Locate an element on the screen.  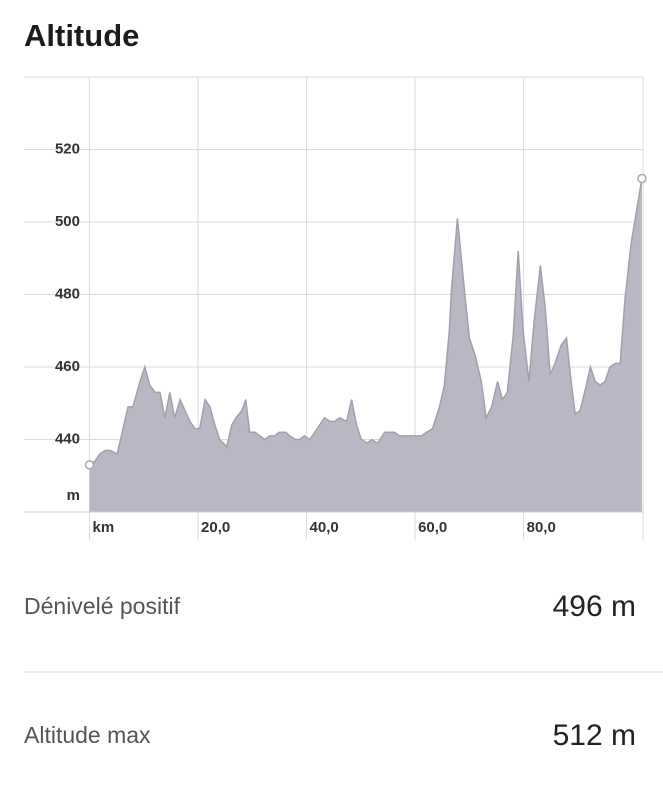
y-tick-label: 520 is located at coordinates (67, 148).